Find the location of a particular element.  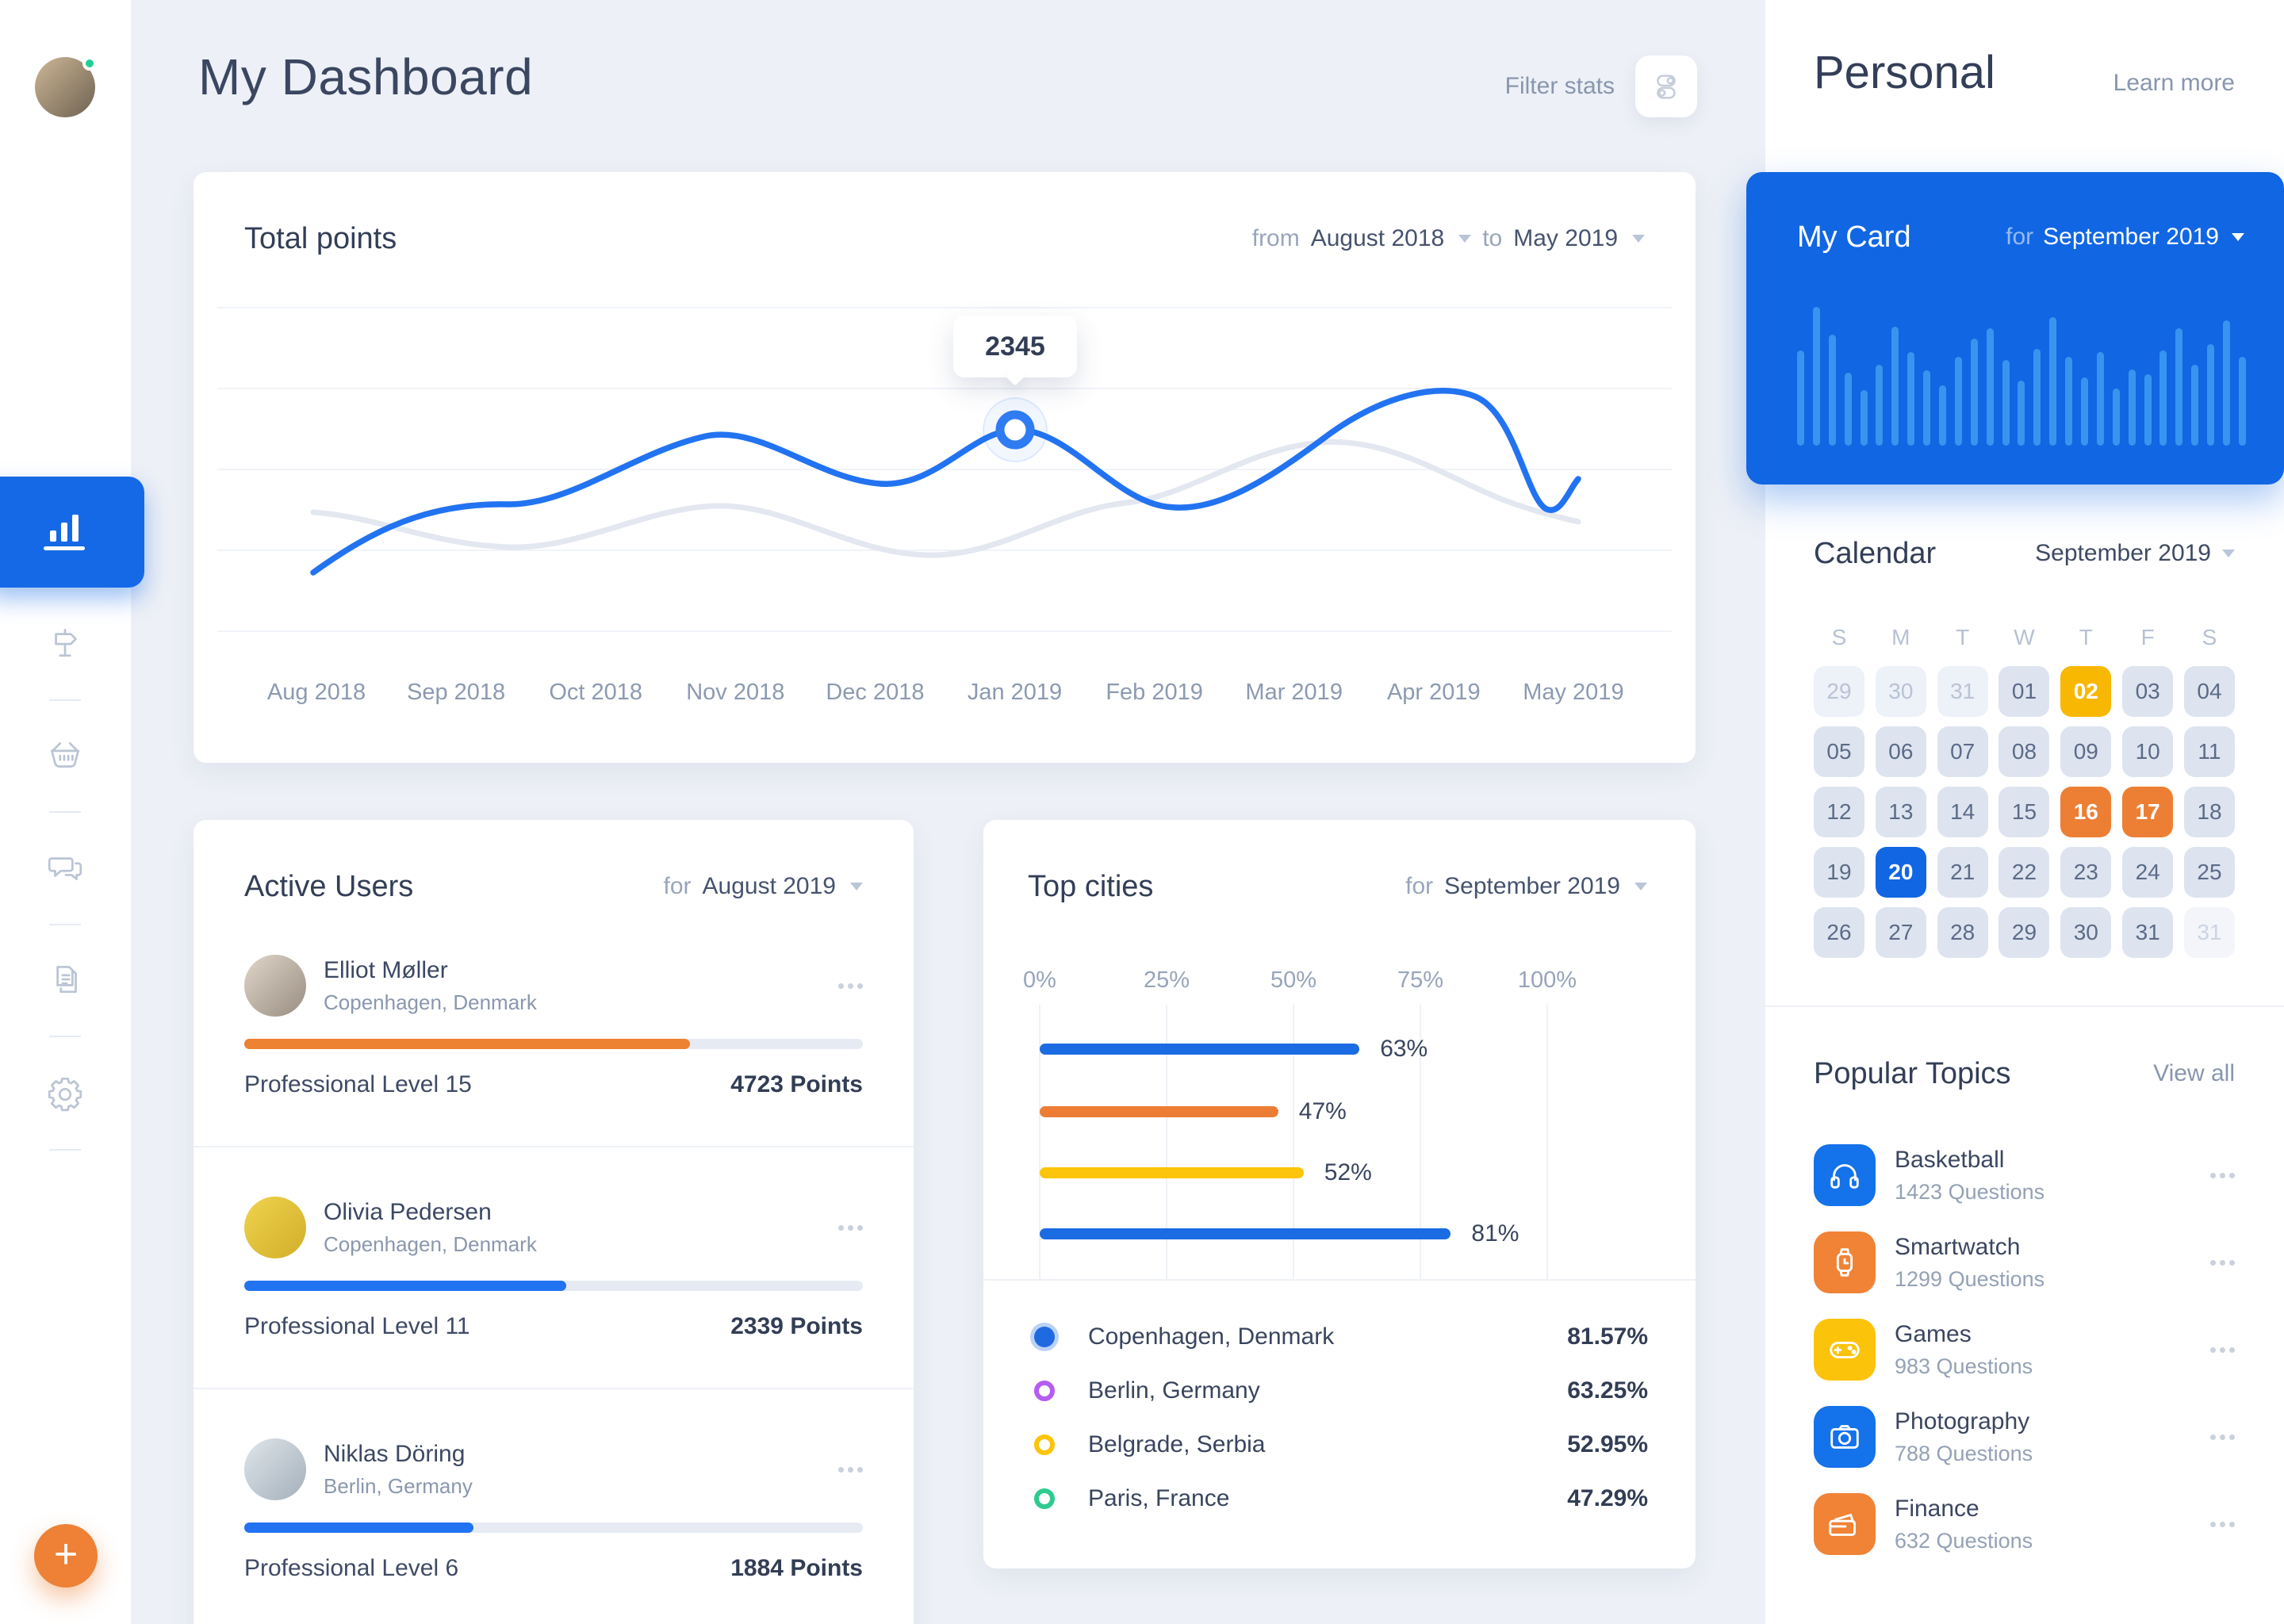

chevron-down-icon is located at coordinates (2238, 237).